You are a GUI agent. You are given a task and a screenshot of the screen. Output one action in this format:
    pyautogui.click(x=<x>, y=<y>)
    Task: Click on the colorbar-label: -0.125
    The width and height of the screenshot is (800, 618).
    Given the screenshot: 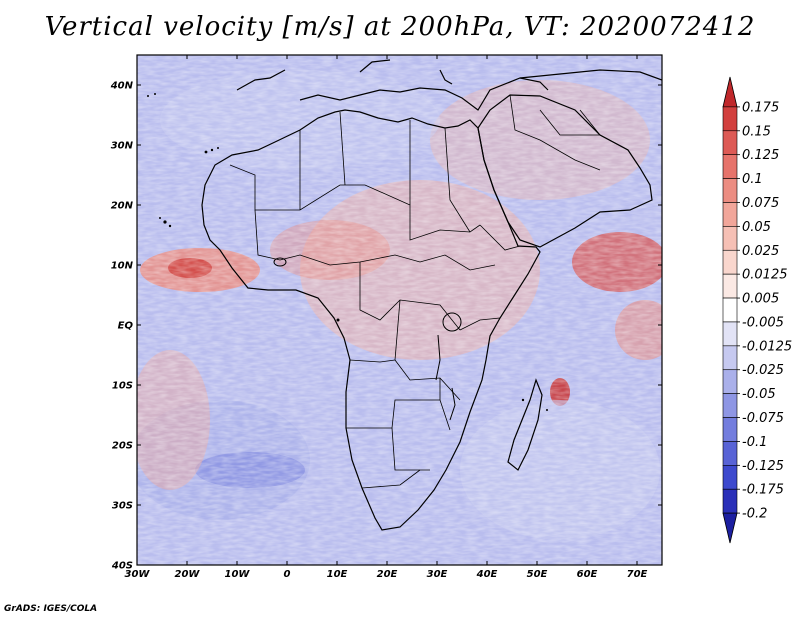 What is the action you would take?
    pyautogui.click(x=763, y=466)
    